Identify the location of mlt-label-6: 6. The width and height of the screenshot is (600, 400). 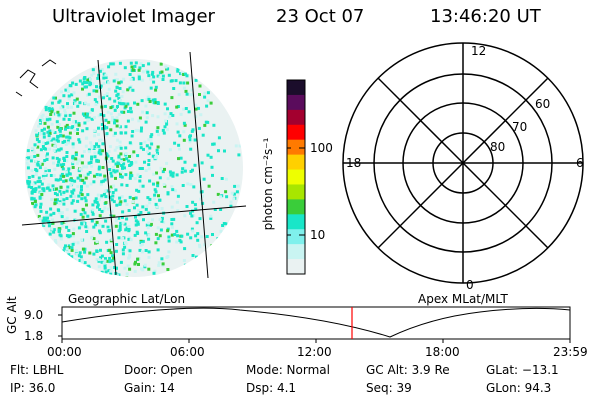
(580, 163).